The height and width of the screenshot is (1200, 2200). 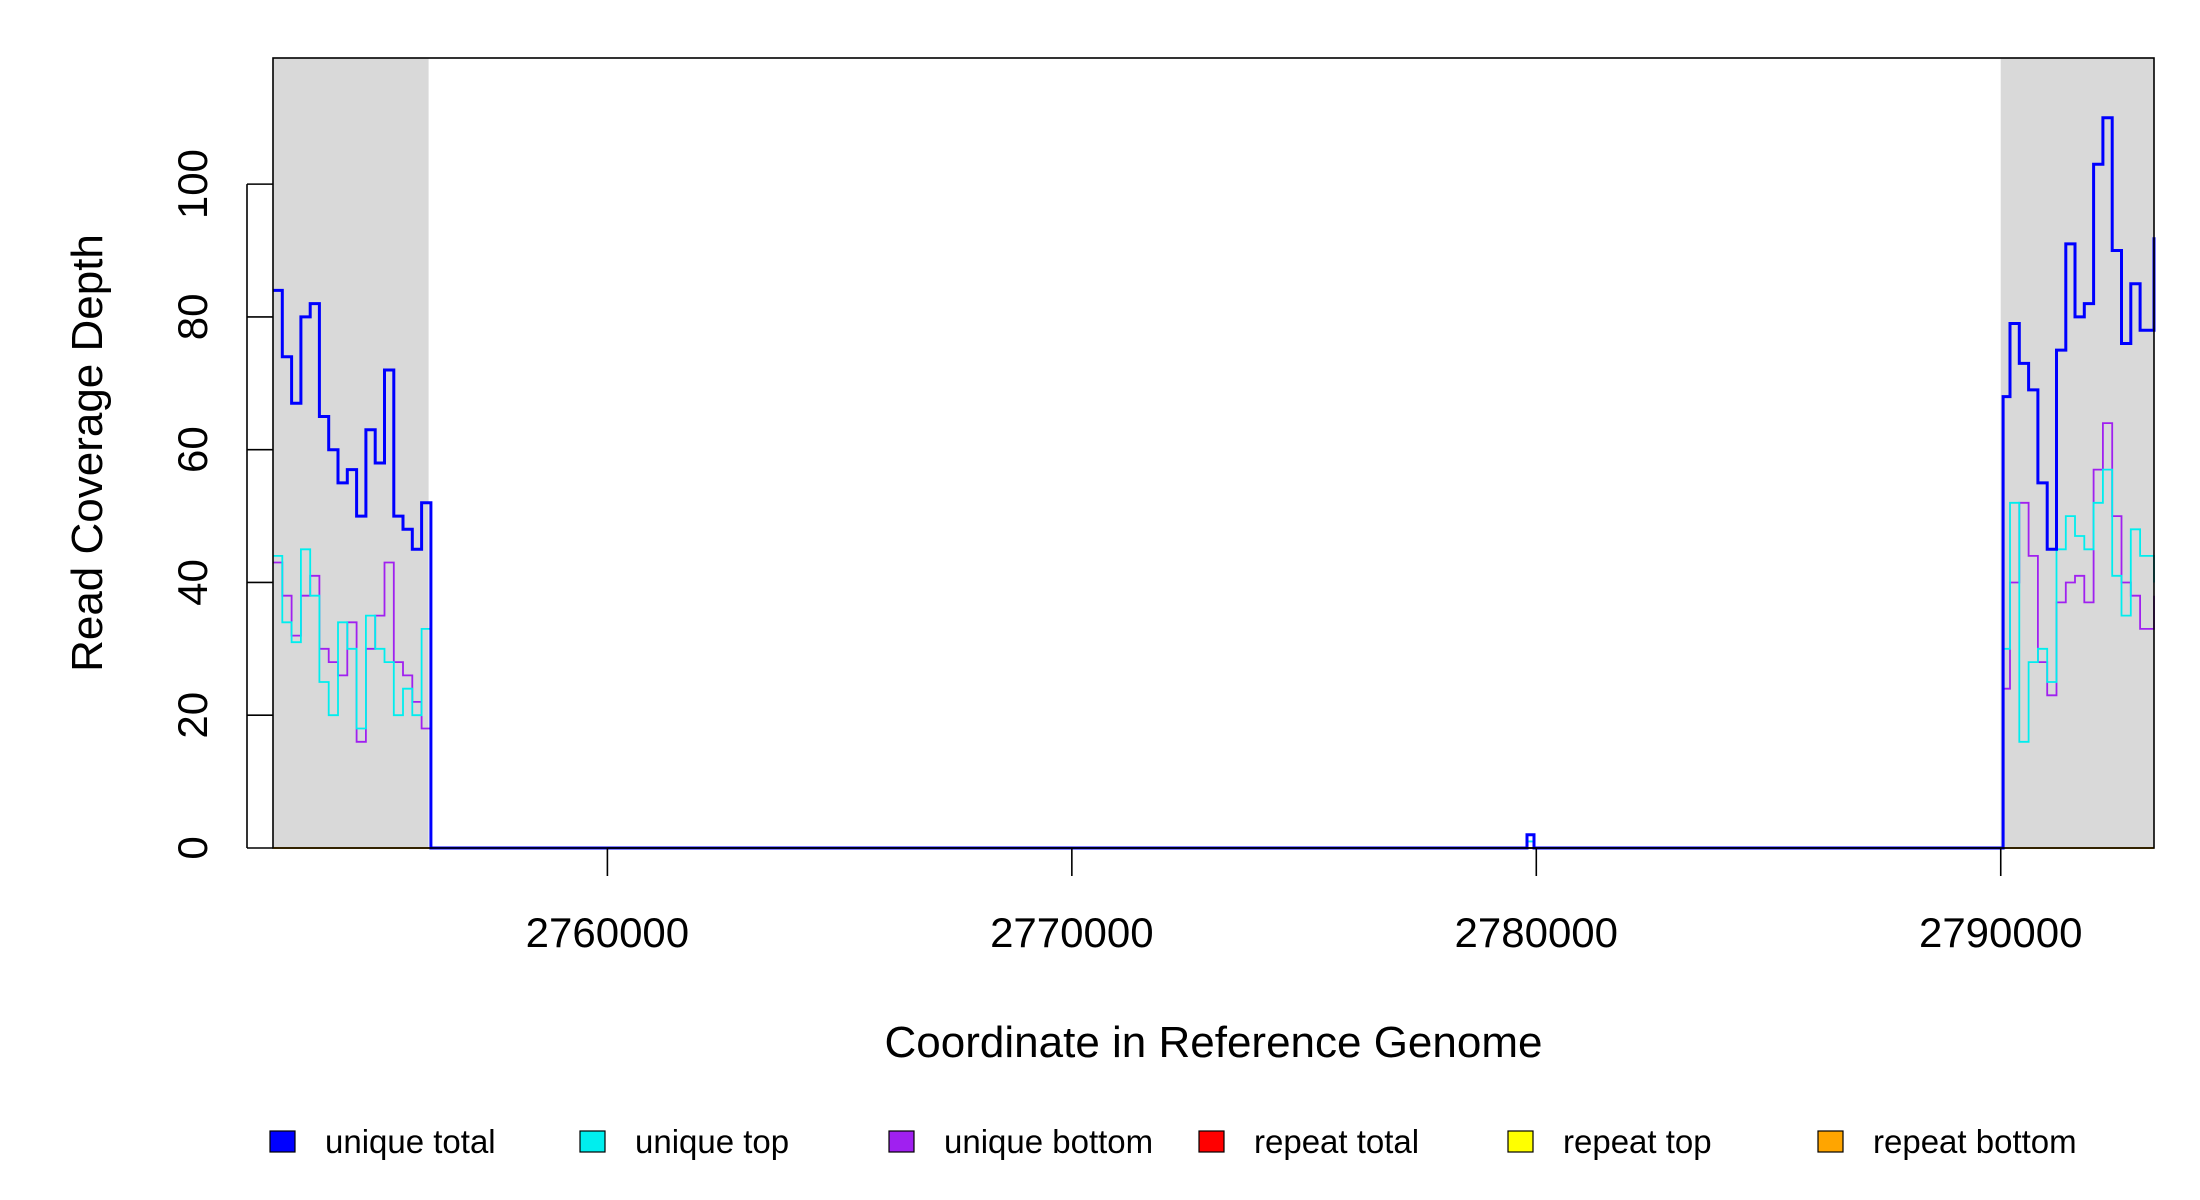 What do you see at coordinates (192, 715) in the screenshot?
I see `y-tick-label: 20` at bounding box center [192, 715].